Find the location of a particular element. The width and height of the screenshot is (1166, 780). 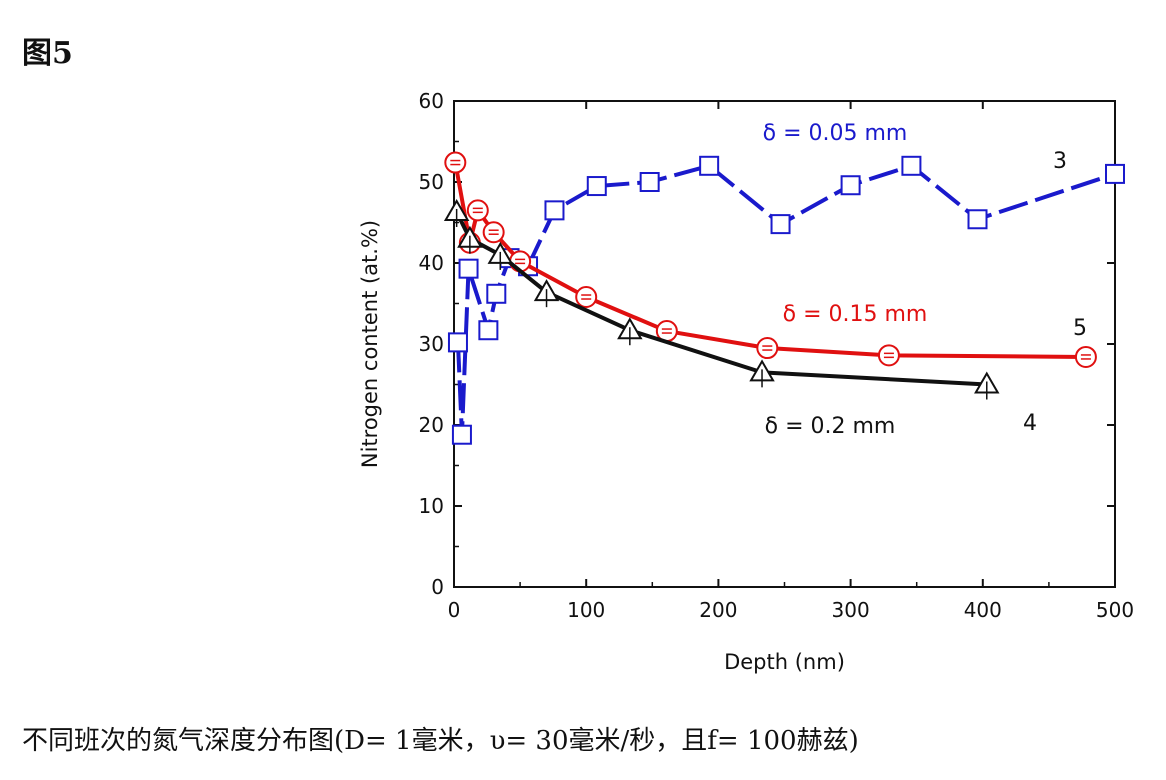

figure-title: 图5 is located at coordinates (47, 53).